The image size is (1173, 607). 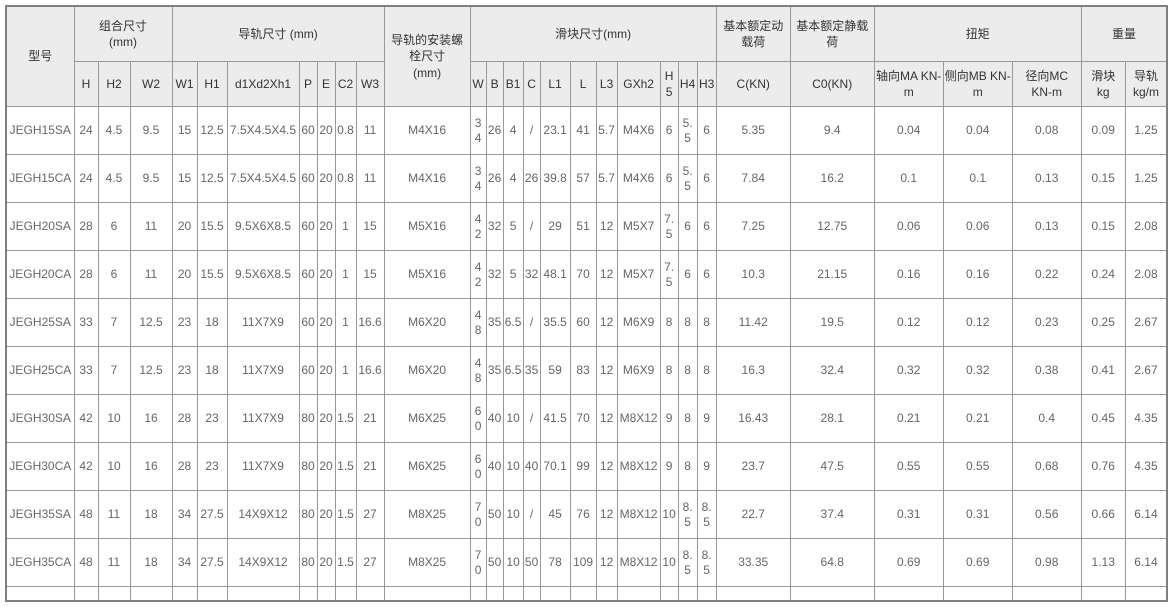 I want to click on value-cell: 6.5, so click(x=513, y=322).